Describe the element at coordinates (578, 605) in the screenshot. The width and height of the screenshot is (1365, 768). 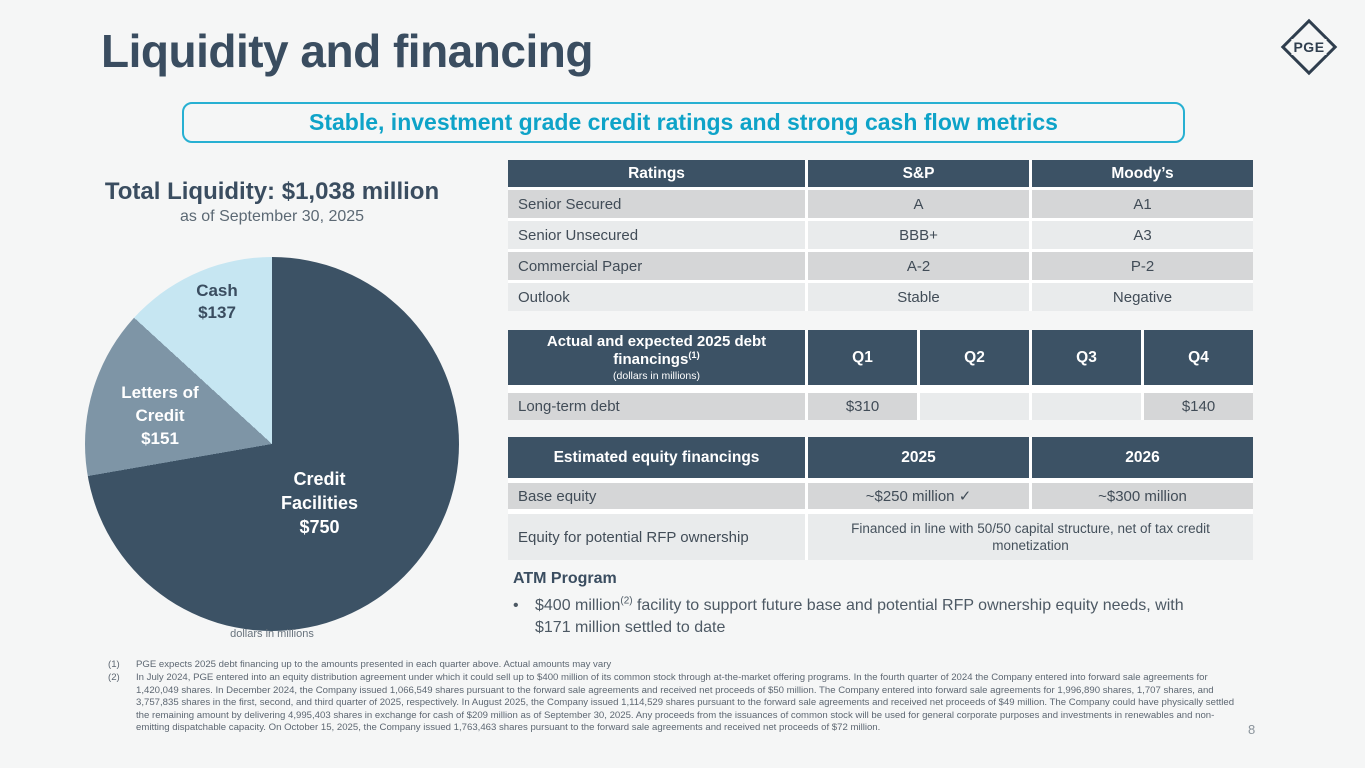
I see `atm-bullet-amount: $400 million` at that location.